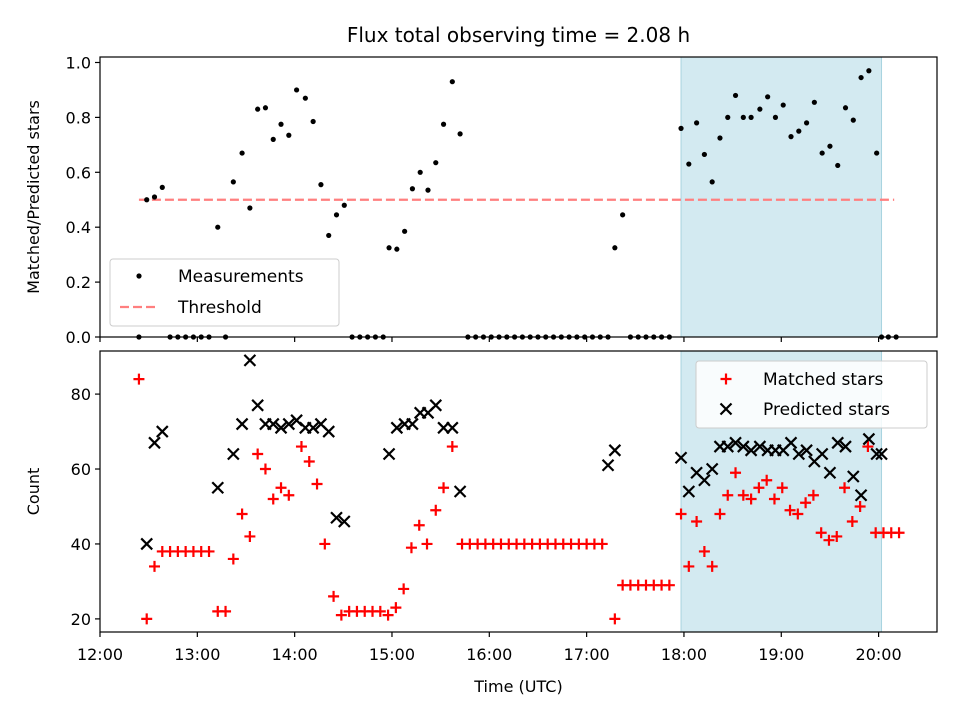 This screenshot has width=960, height=720. I want to click on y-tick-label: 20, so click(81, 619).